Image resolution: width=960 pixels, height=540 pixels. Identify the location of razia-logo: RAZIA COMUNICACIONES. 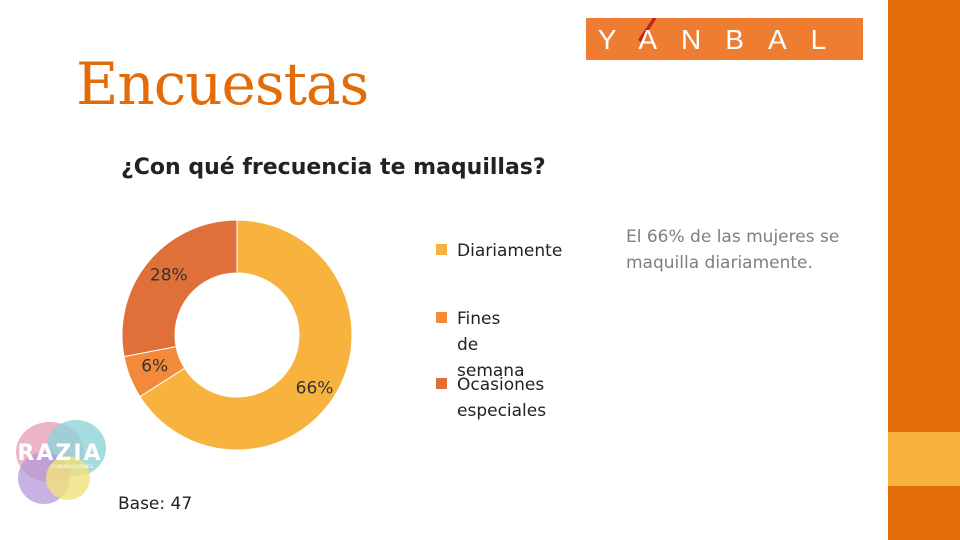
(61, 462).